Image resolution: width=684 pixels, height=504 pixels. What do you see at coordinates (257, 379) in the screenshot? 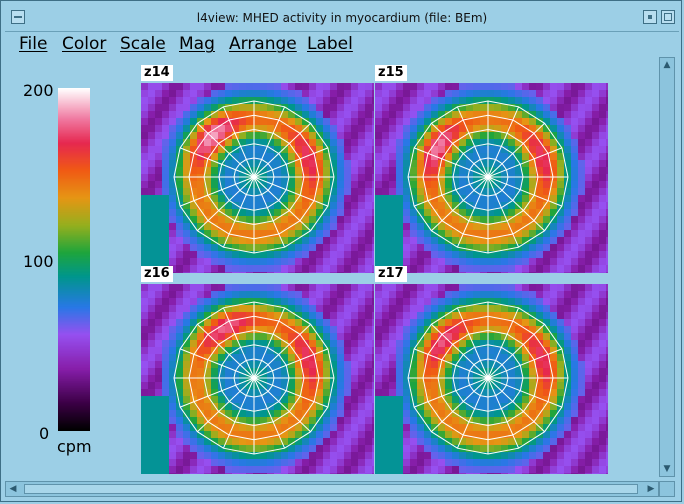
I see `polar-map-z16` at bounding box center [257, 379].